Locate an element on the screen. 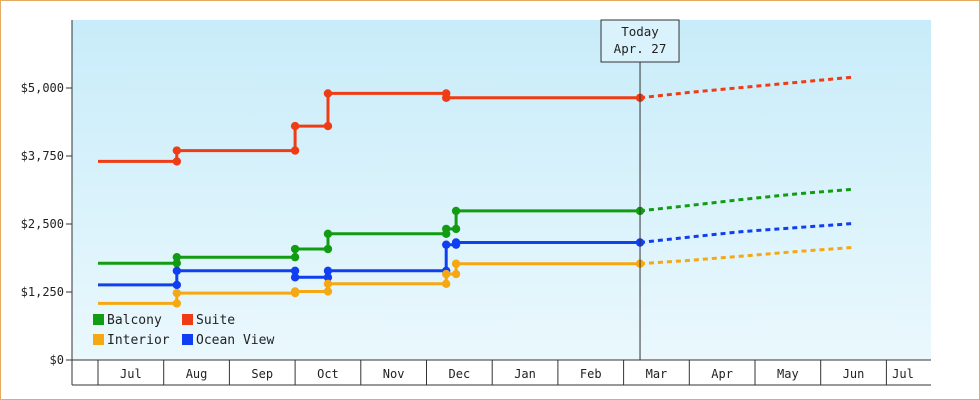 Image resolution: width=980 pixels, height=400 pixels. x-axis-labels: Jul Aug Sep Oct Nov Dec Jan Feb Mar Apr May Jun Jul is located at coordinates (517, 374).